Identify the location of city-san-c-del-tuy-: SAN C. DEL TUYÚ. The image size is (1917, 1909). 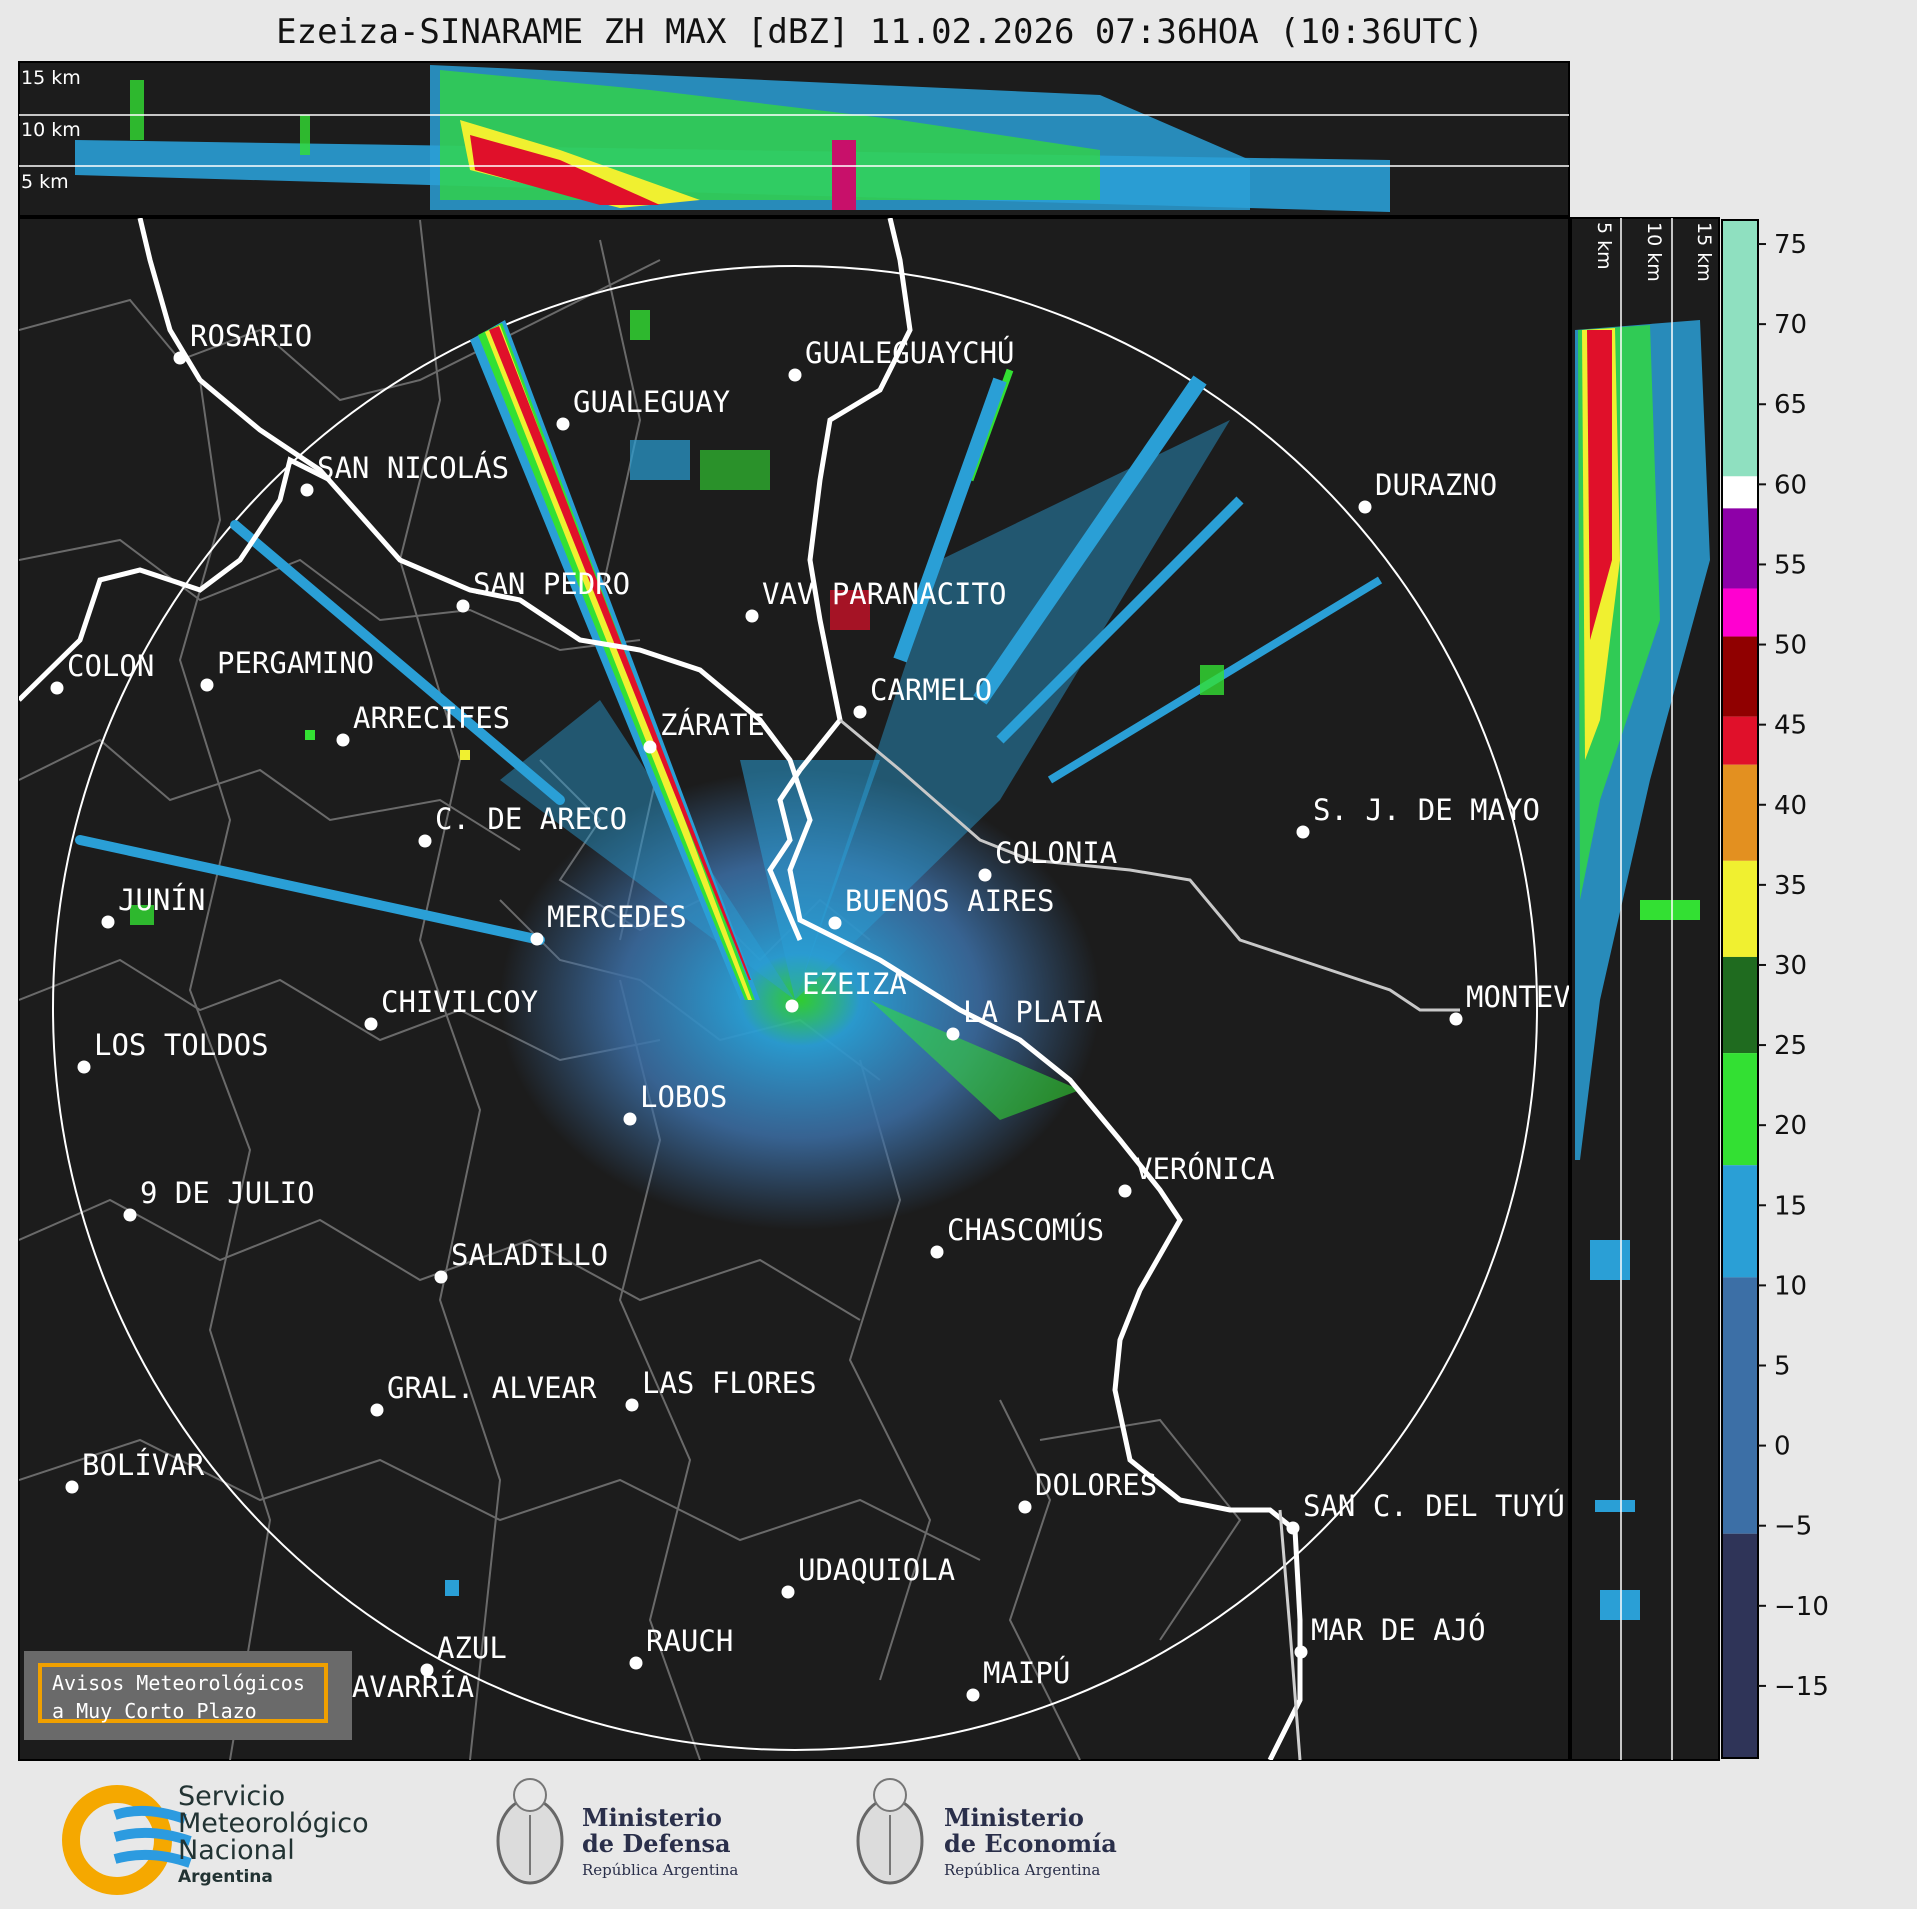
(1425, 1512).